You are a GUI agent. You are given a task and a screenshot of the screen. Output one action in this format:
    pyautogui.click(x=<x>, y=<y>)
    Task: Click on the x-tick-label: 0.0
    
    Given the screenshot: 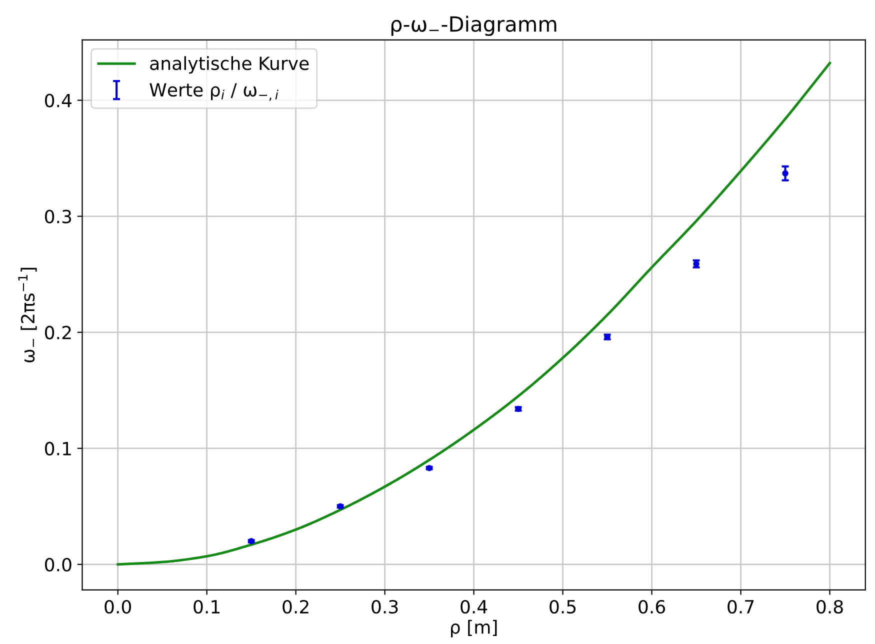 What is the action you would take?
    pyautogui.click(x=118, y=607)
    